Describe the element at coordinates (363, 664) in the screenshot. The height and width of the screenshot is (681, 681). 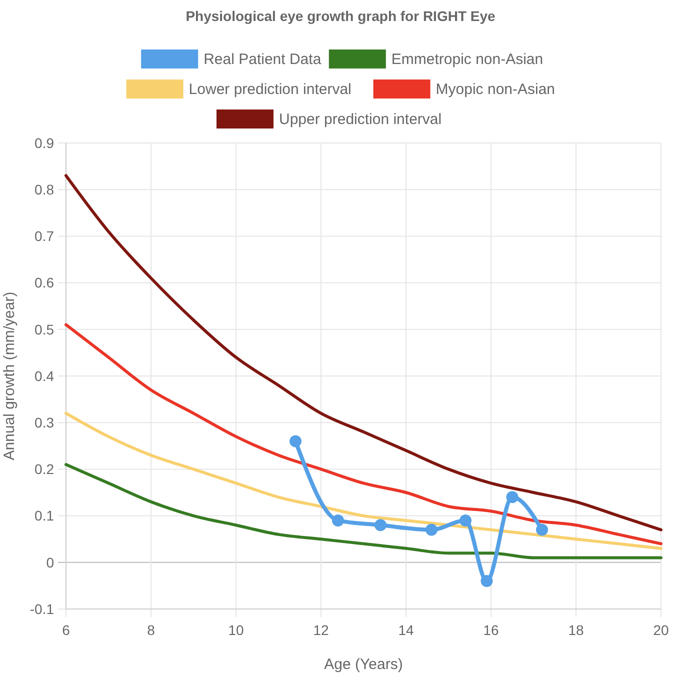
I see `x-axis-title: Age (Years)` at that location.